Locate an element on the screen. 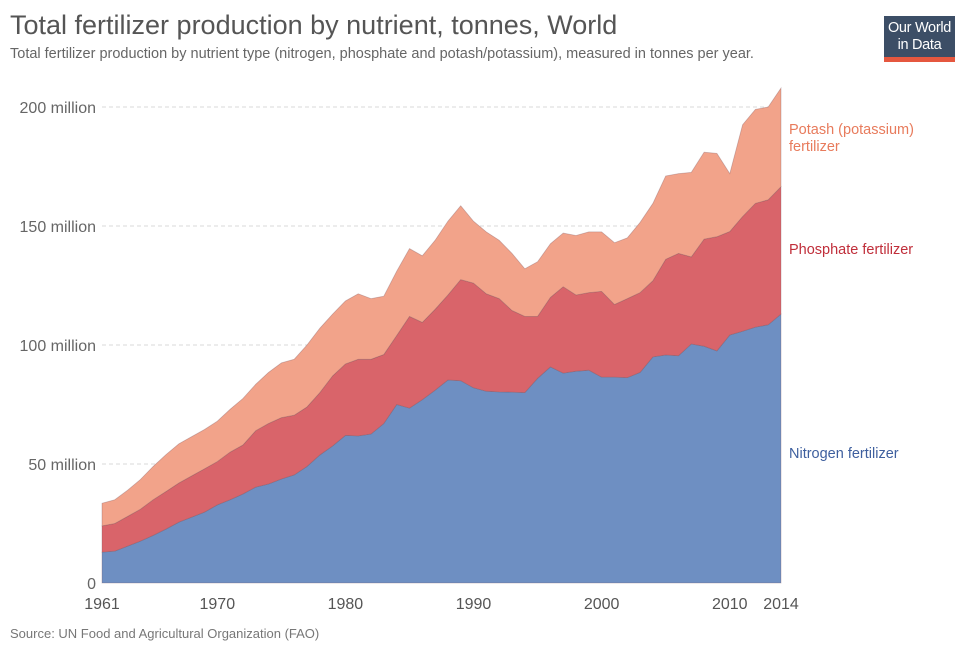 This screenshot has height=653, width=962. y-tick-label: 100 million is located at coordinates (58, 346).